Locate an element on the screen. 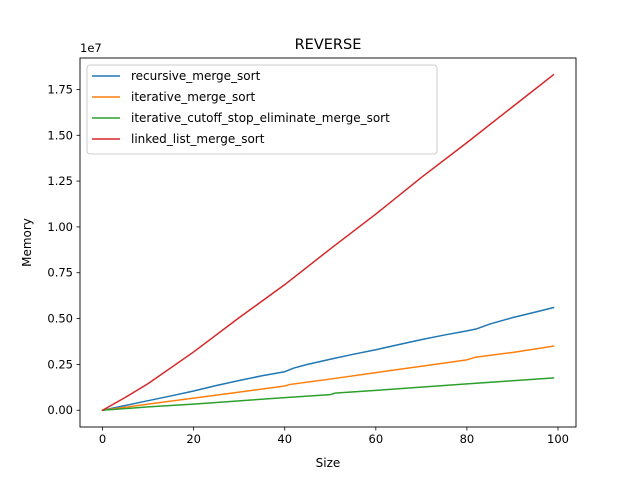  series-line-iterative-merge-sort is located at coordinates (328, 378).